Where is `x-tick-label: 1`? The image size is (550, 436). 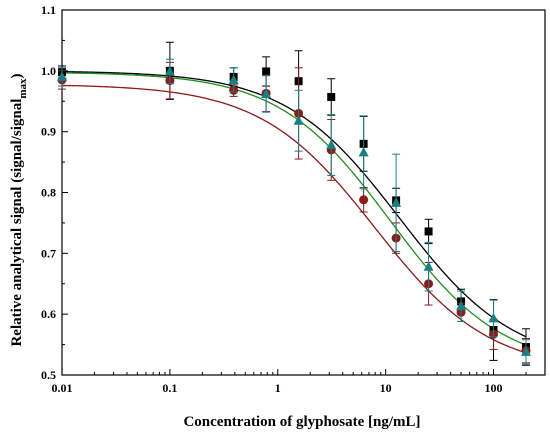
x-tick-label: 1 is located at coordinates (278, 388).